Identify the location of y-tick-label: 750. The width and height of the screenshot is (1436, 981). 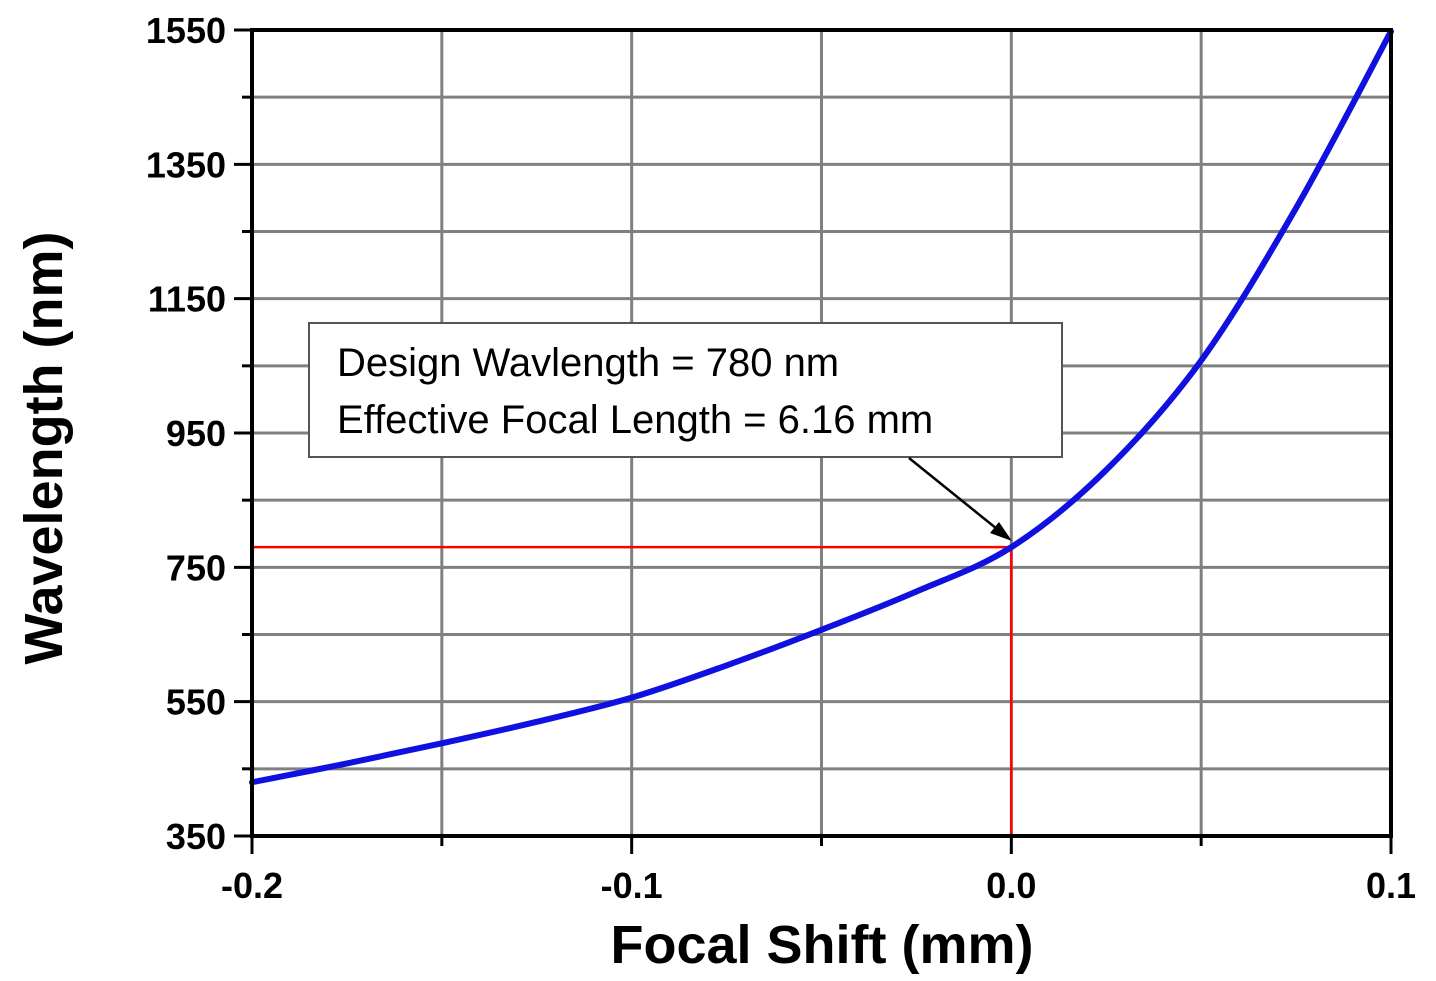
(196, 567).